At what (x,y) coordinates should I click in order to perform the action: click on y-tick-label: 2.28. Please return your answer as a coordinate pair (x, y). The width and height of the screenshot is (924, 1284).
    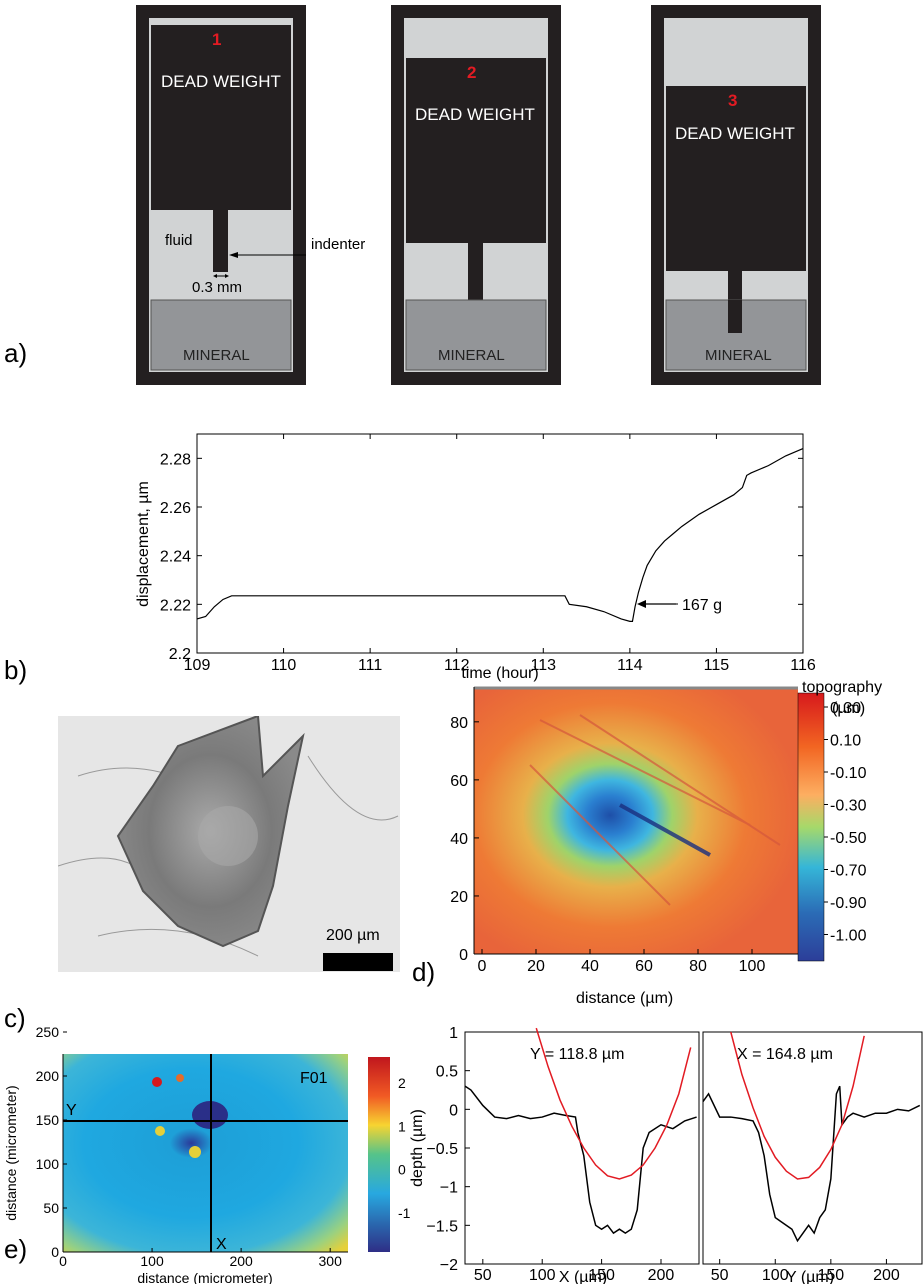
    Looking at the image, I should click on (175, 459).